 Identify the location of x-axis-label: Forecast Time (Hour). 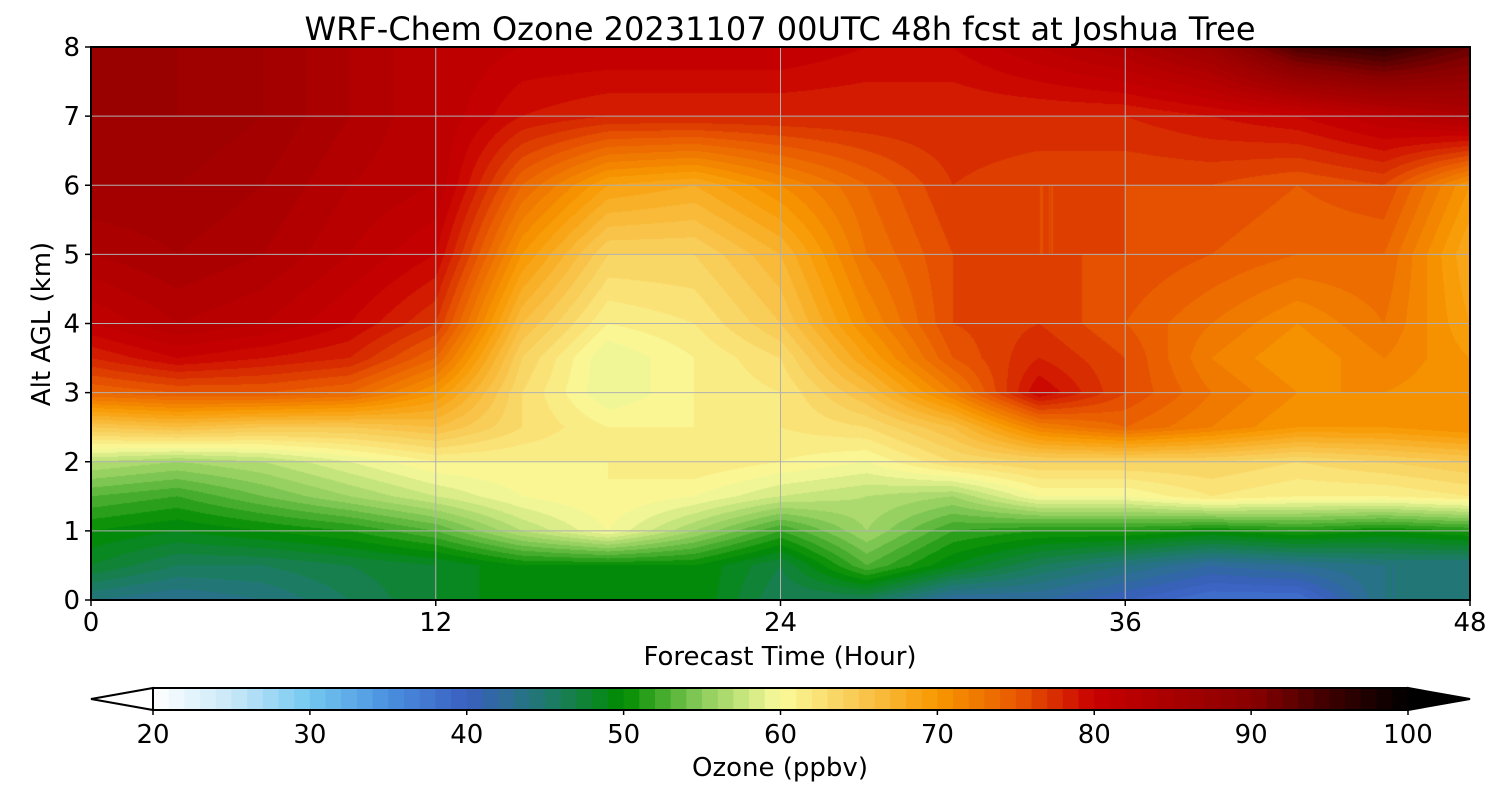
(779, 657).